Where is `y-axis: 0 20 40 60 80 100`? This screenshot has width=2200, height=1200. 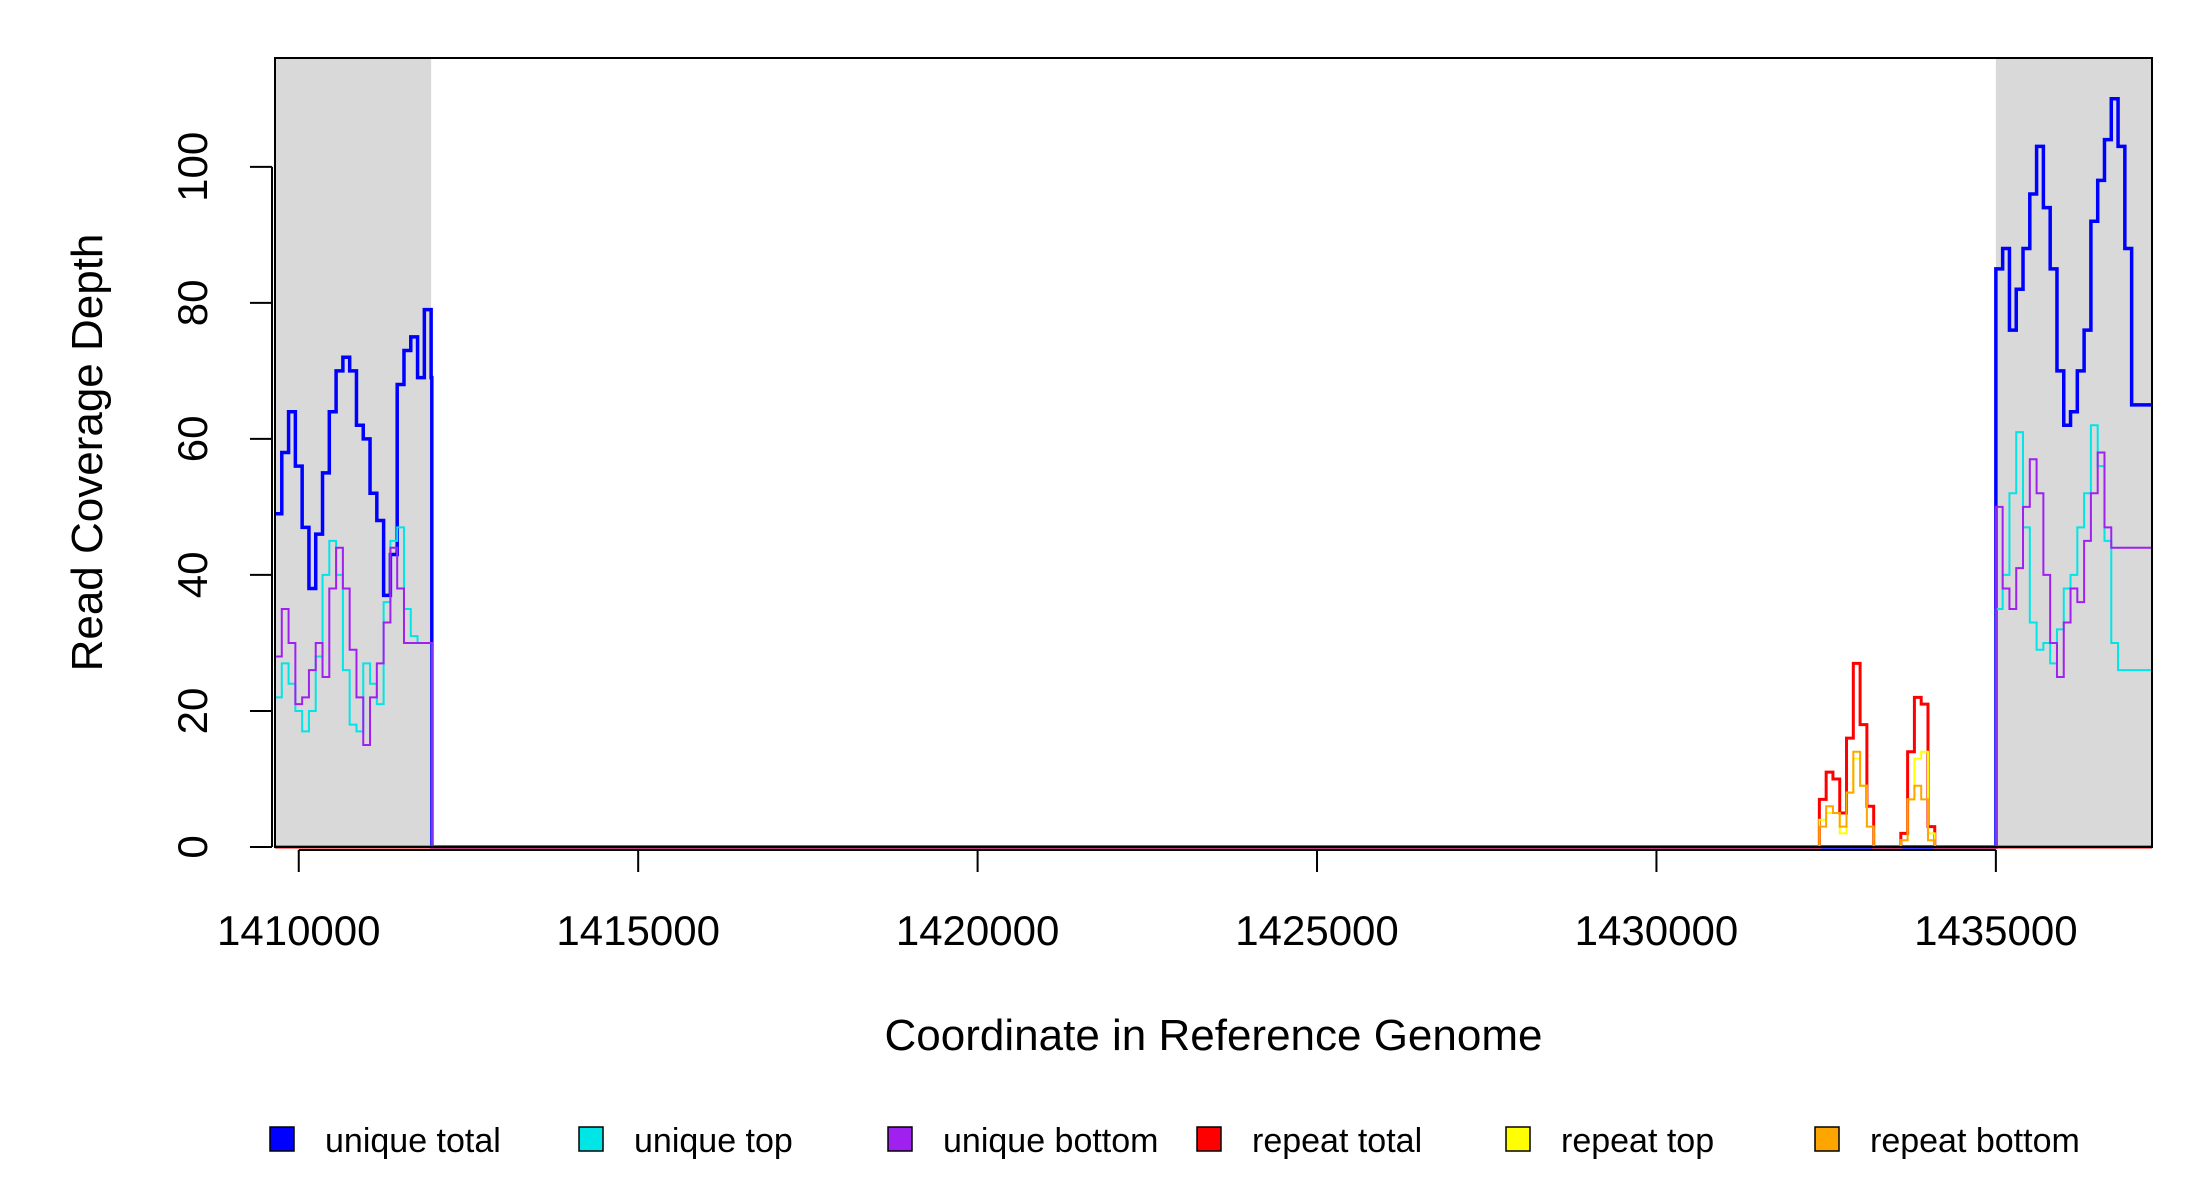
y-axis: 0 20 40 60 80 100 is located at coordinates (221, 495).